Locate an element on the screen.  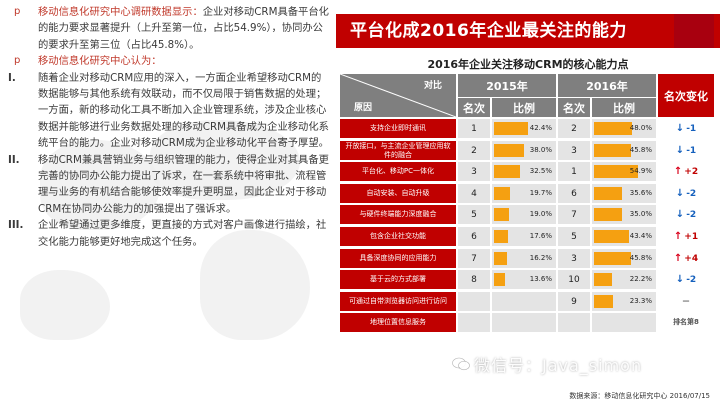
opinion-paragraph: p 移动信息化研究中心认为： is located at coordinates (169, 61).